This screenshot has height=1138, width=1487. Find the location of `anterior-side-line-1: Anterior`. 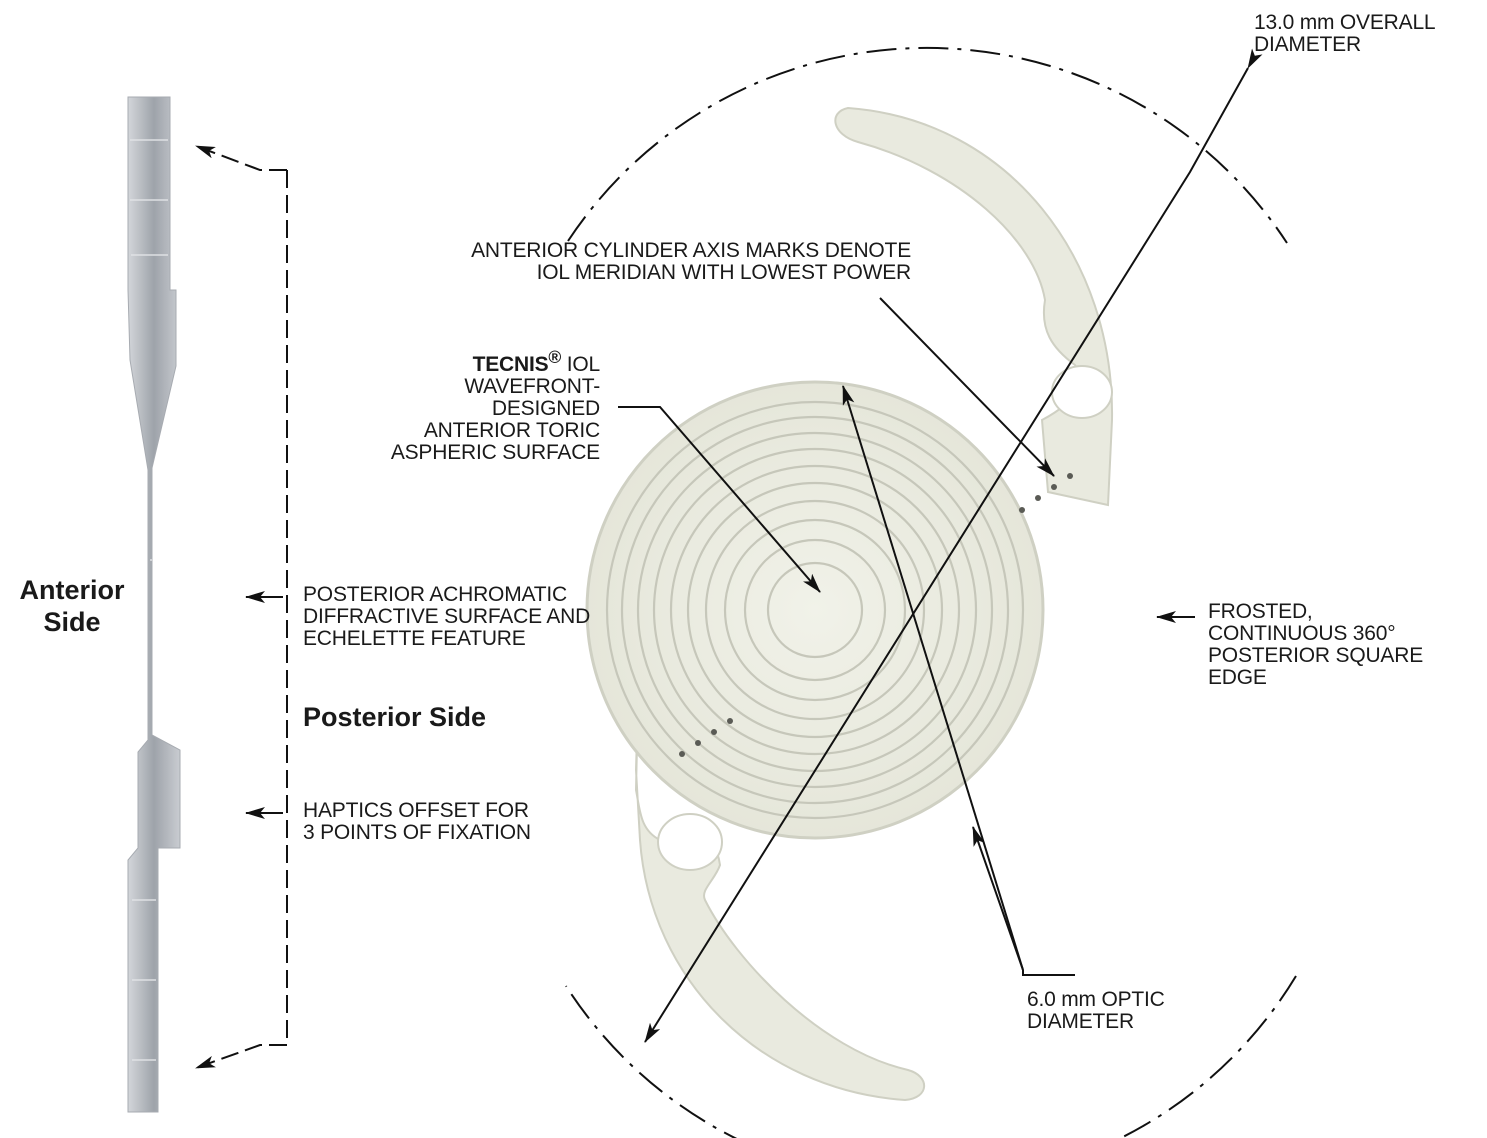

anterior-side-line-1: Anterior is located at coordinates (72, 590).